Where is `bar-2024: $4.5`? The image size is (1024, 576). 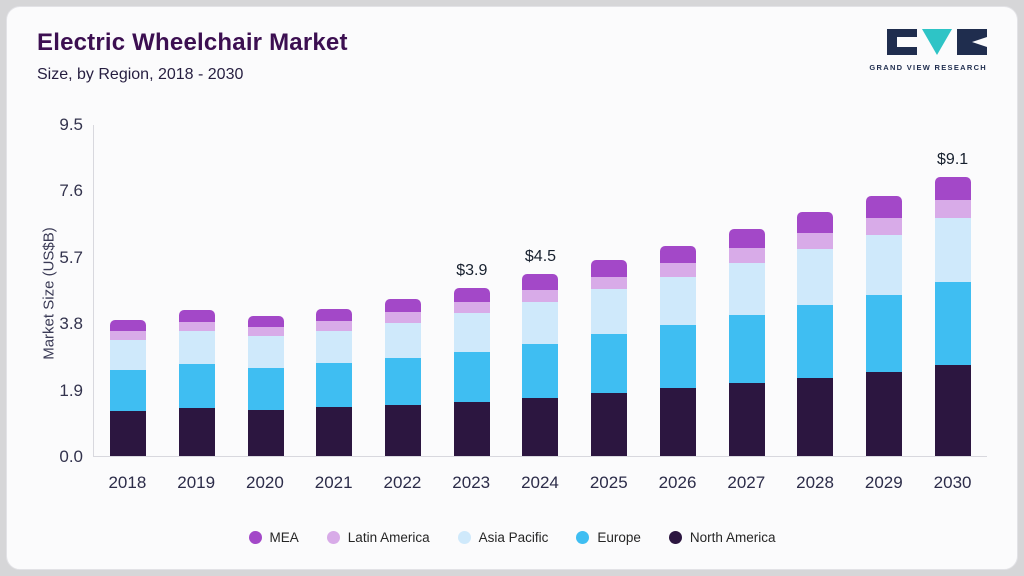 bar-2024: $4.5 is located at coordinates (540, 290).